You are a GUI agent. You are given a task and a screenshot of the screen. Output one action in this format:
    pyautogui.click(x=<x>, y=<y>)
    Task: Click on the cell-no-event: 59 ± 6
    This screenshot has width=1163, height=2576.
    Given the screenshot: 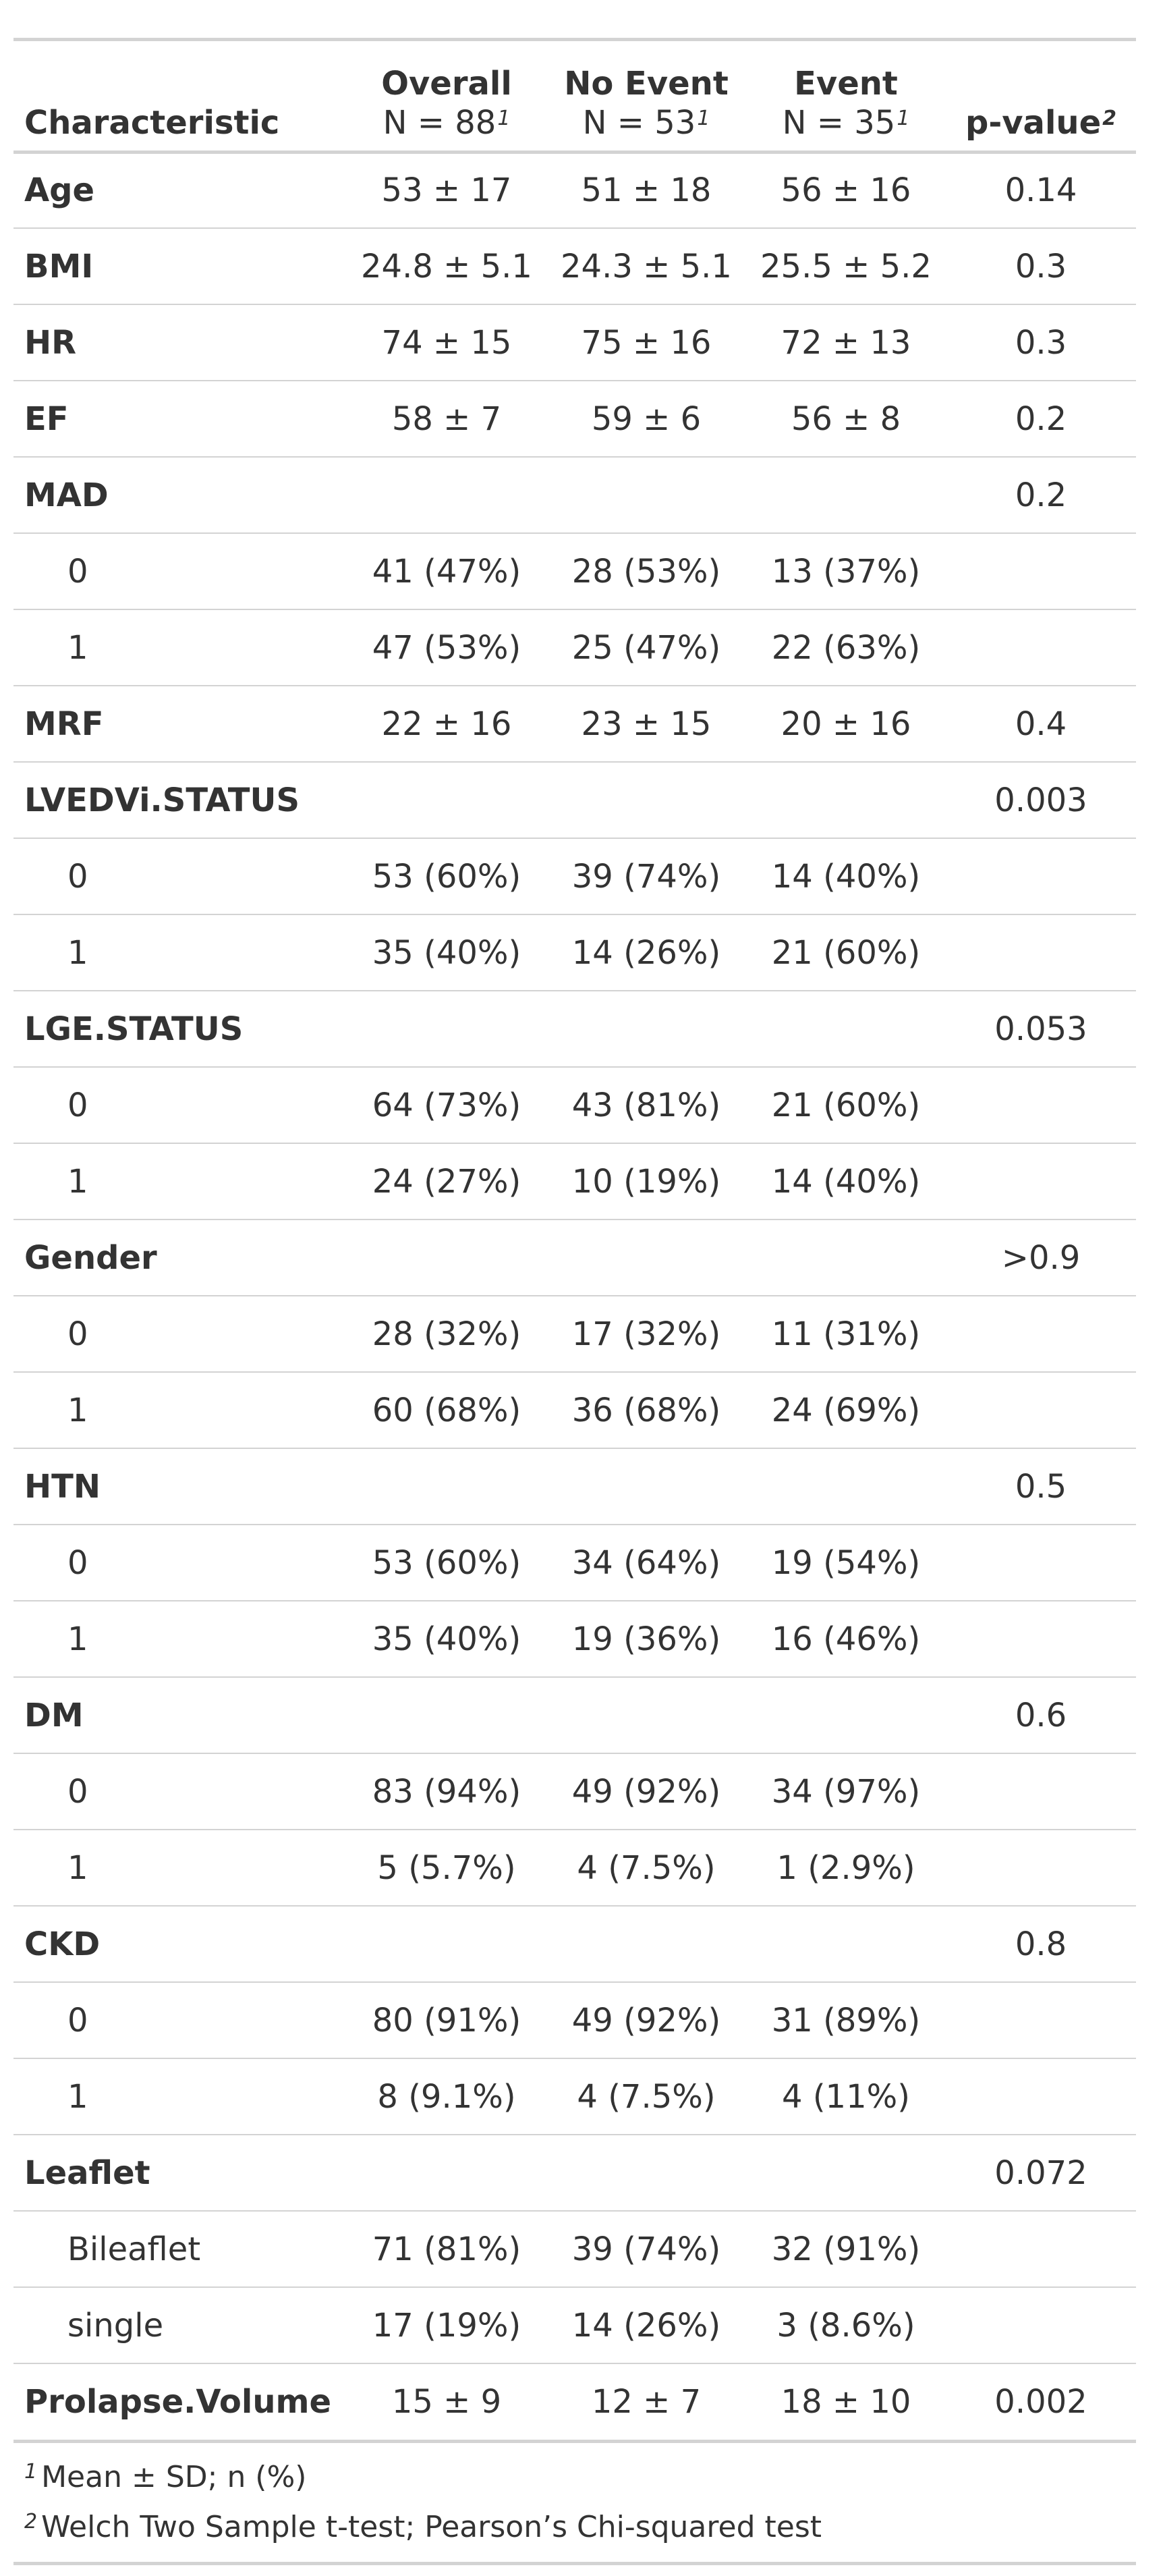 What is the action you would take?
    pyautogui.click(x=646, y=419)
    